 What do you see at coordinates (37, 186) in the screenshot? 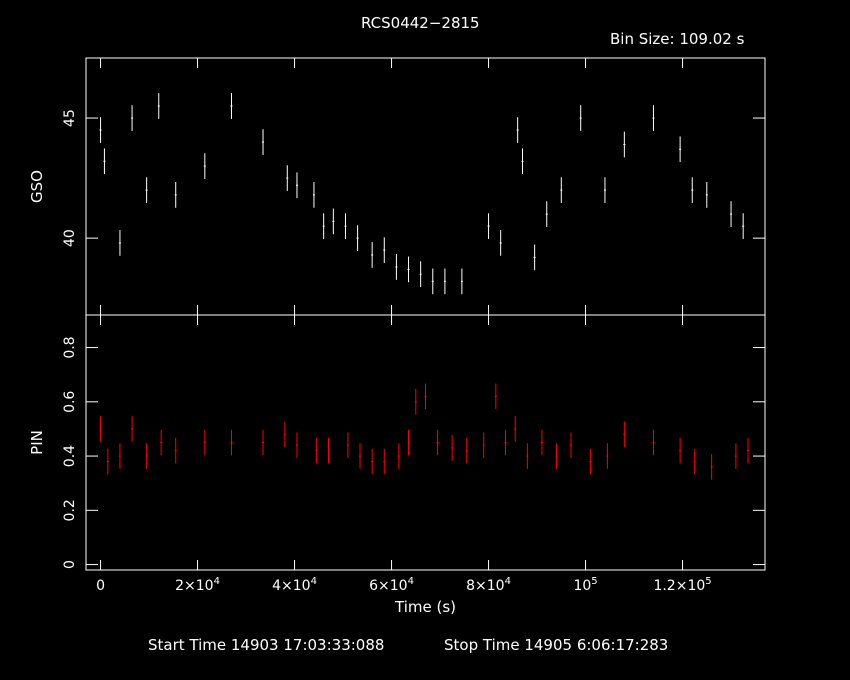
I see `gso-ylabel: GSO` at bounding box center [37, 186].